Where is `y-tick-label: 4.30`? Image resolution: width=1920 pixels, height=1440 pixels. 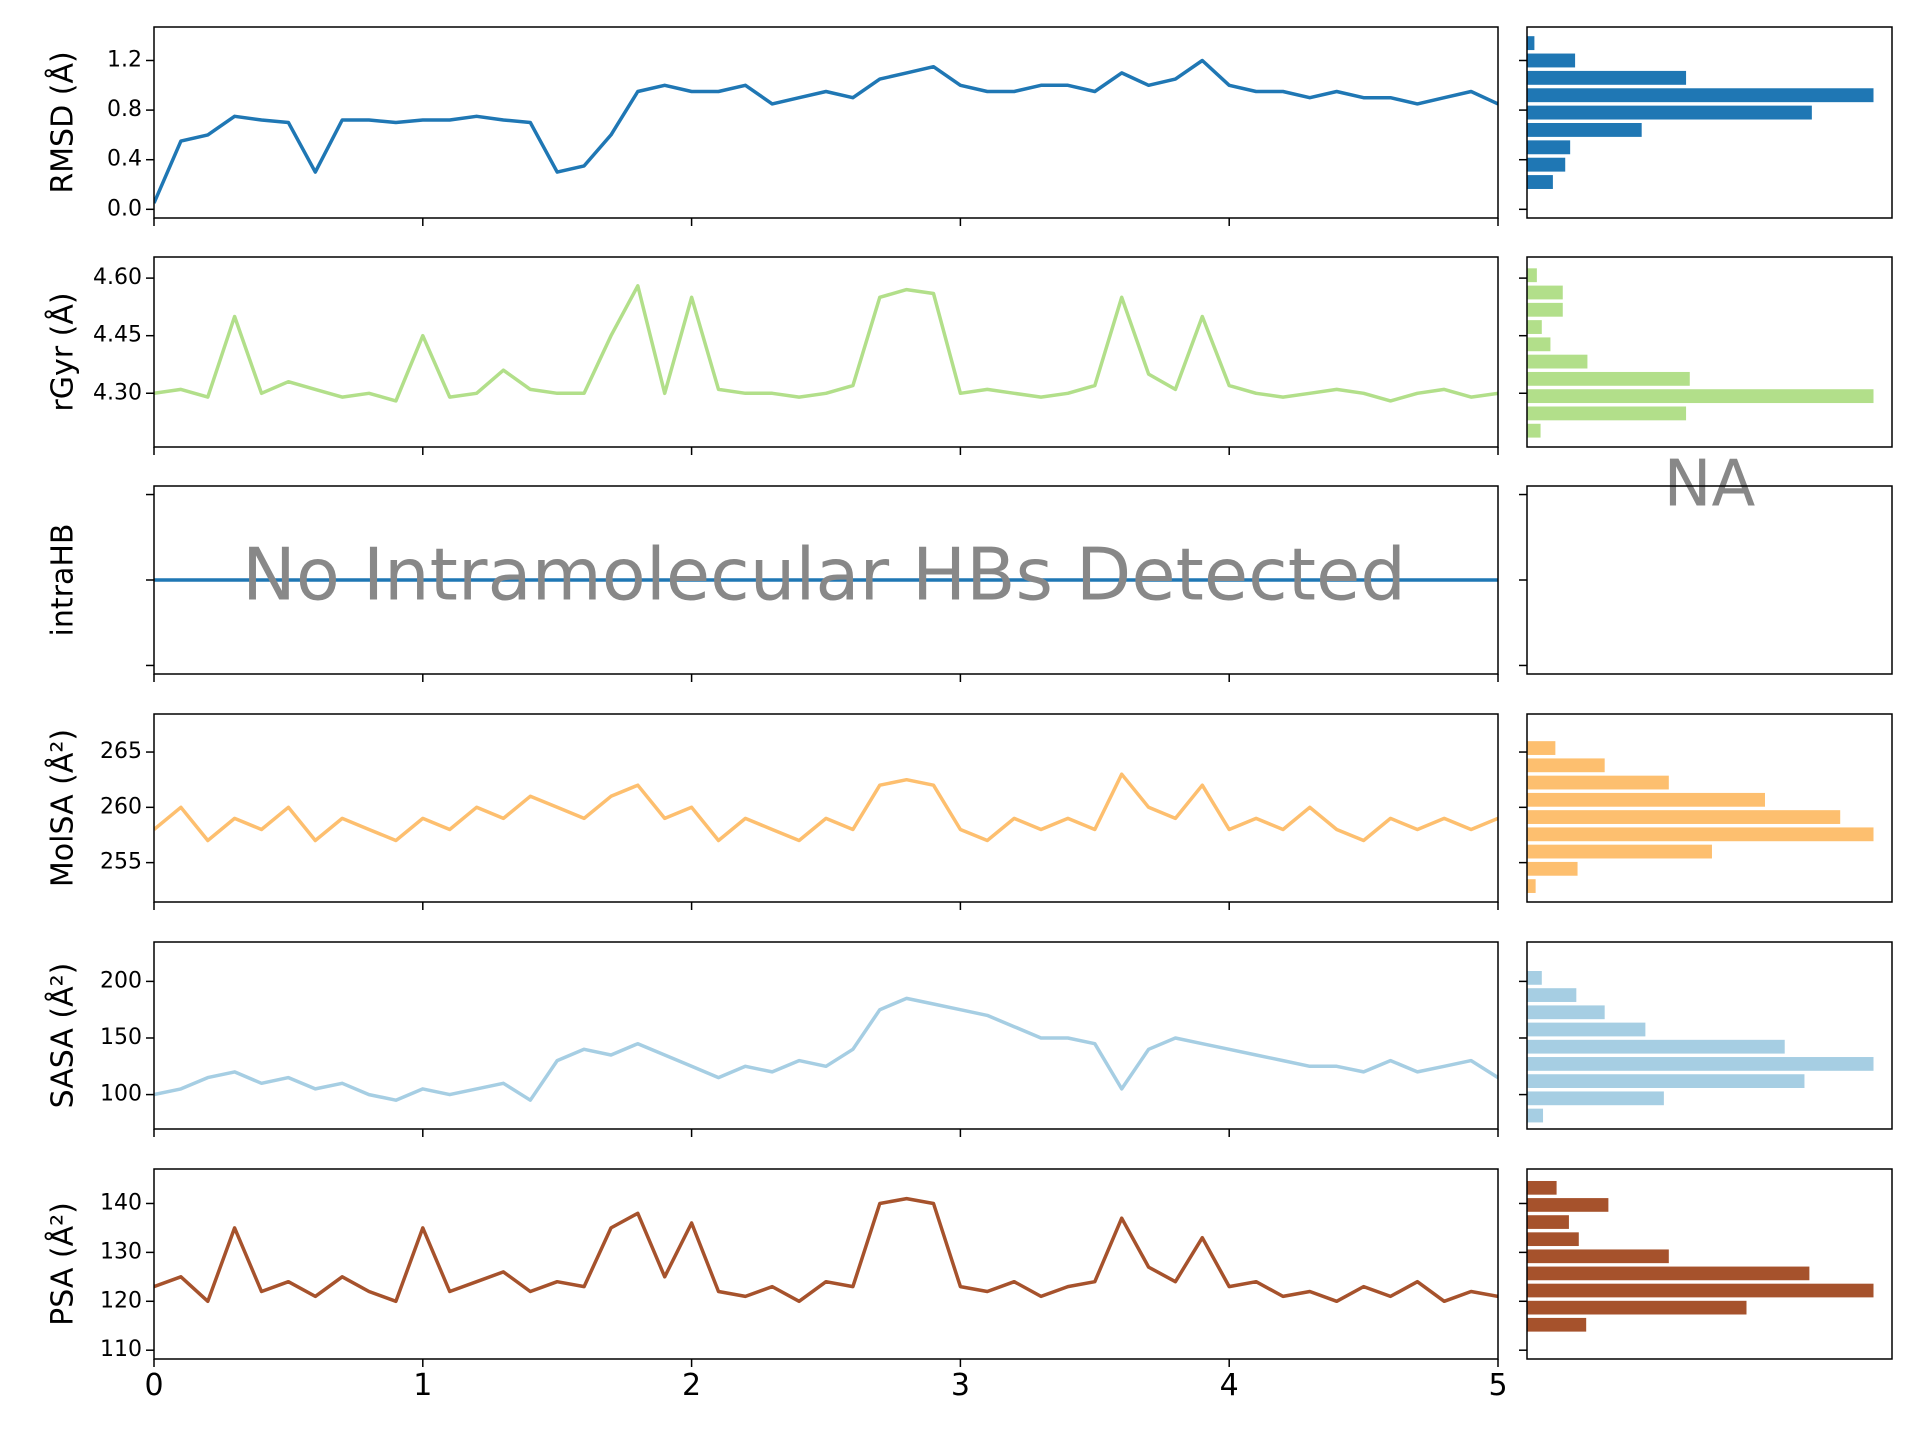
y-tick-label: 4.30 is located at coordinates (117, 392).